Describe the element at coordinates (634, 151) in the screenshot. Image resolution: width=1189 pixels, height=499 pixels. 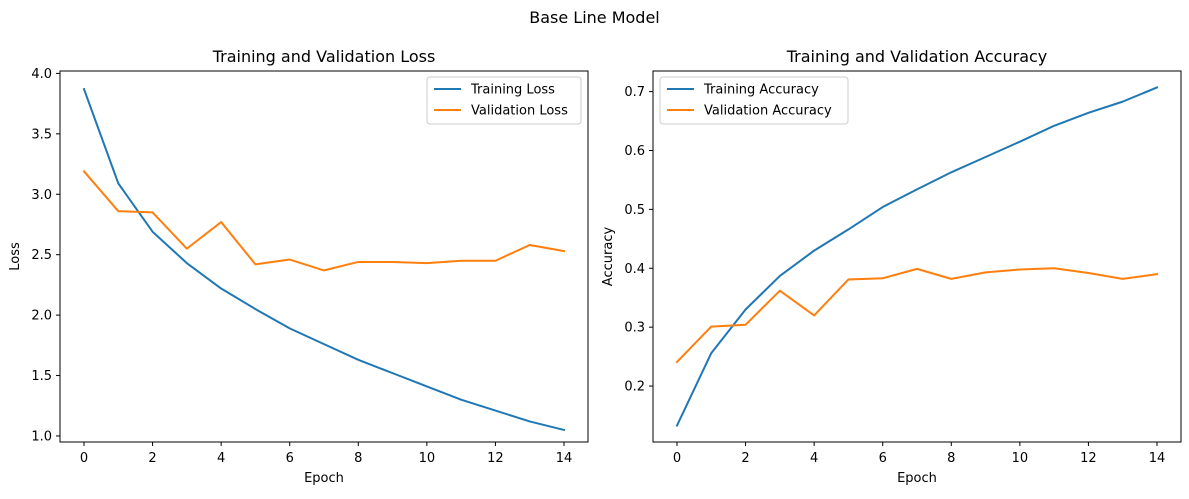
I see `y-tick-label: 0.6` at that location.